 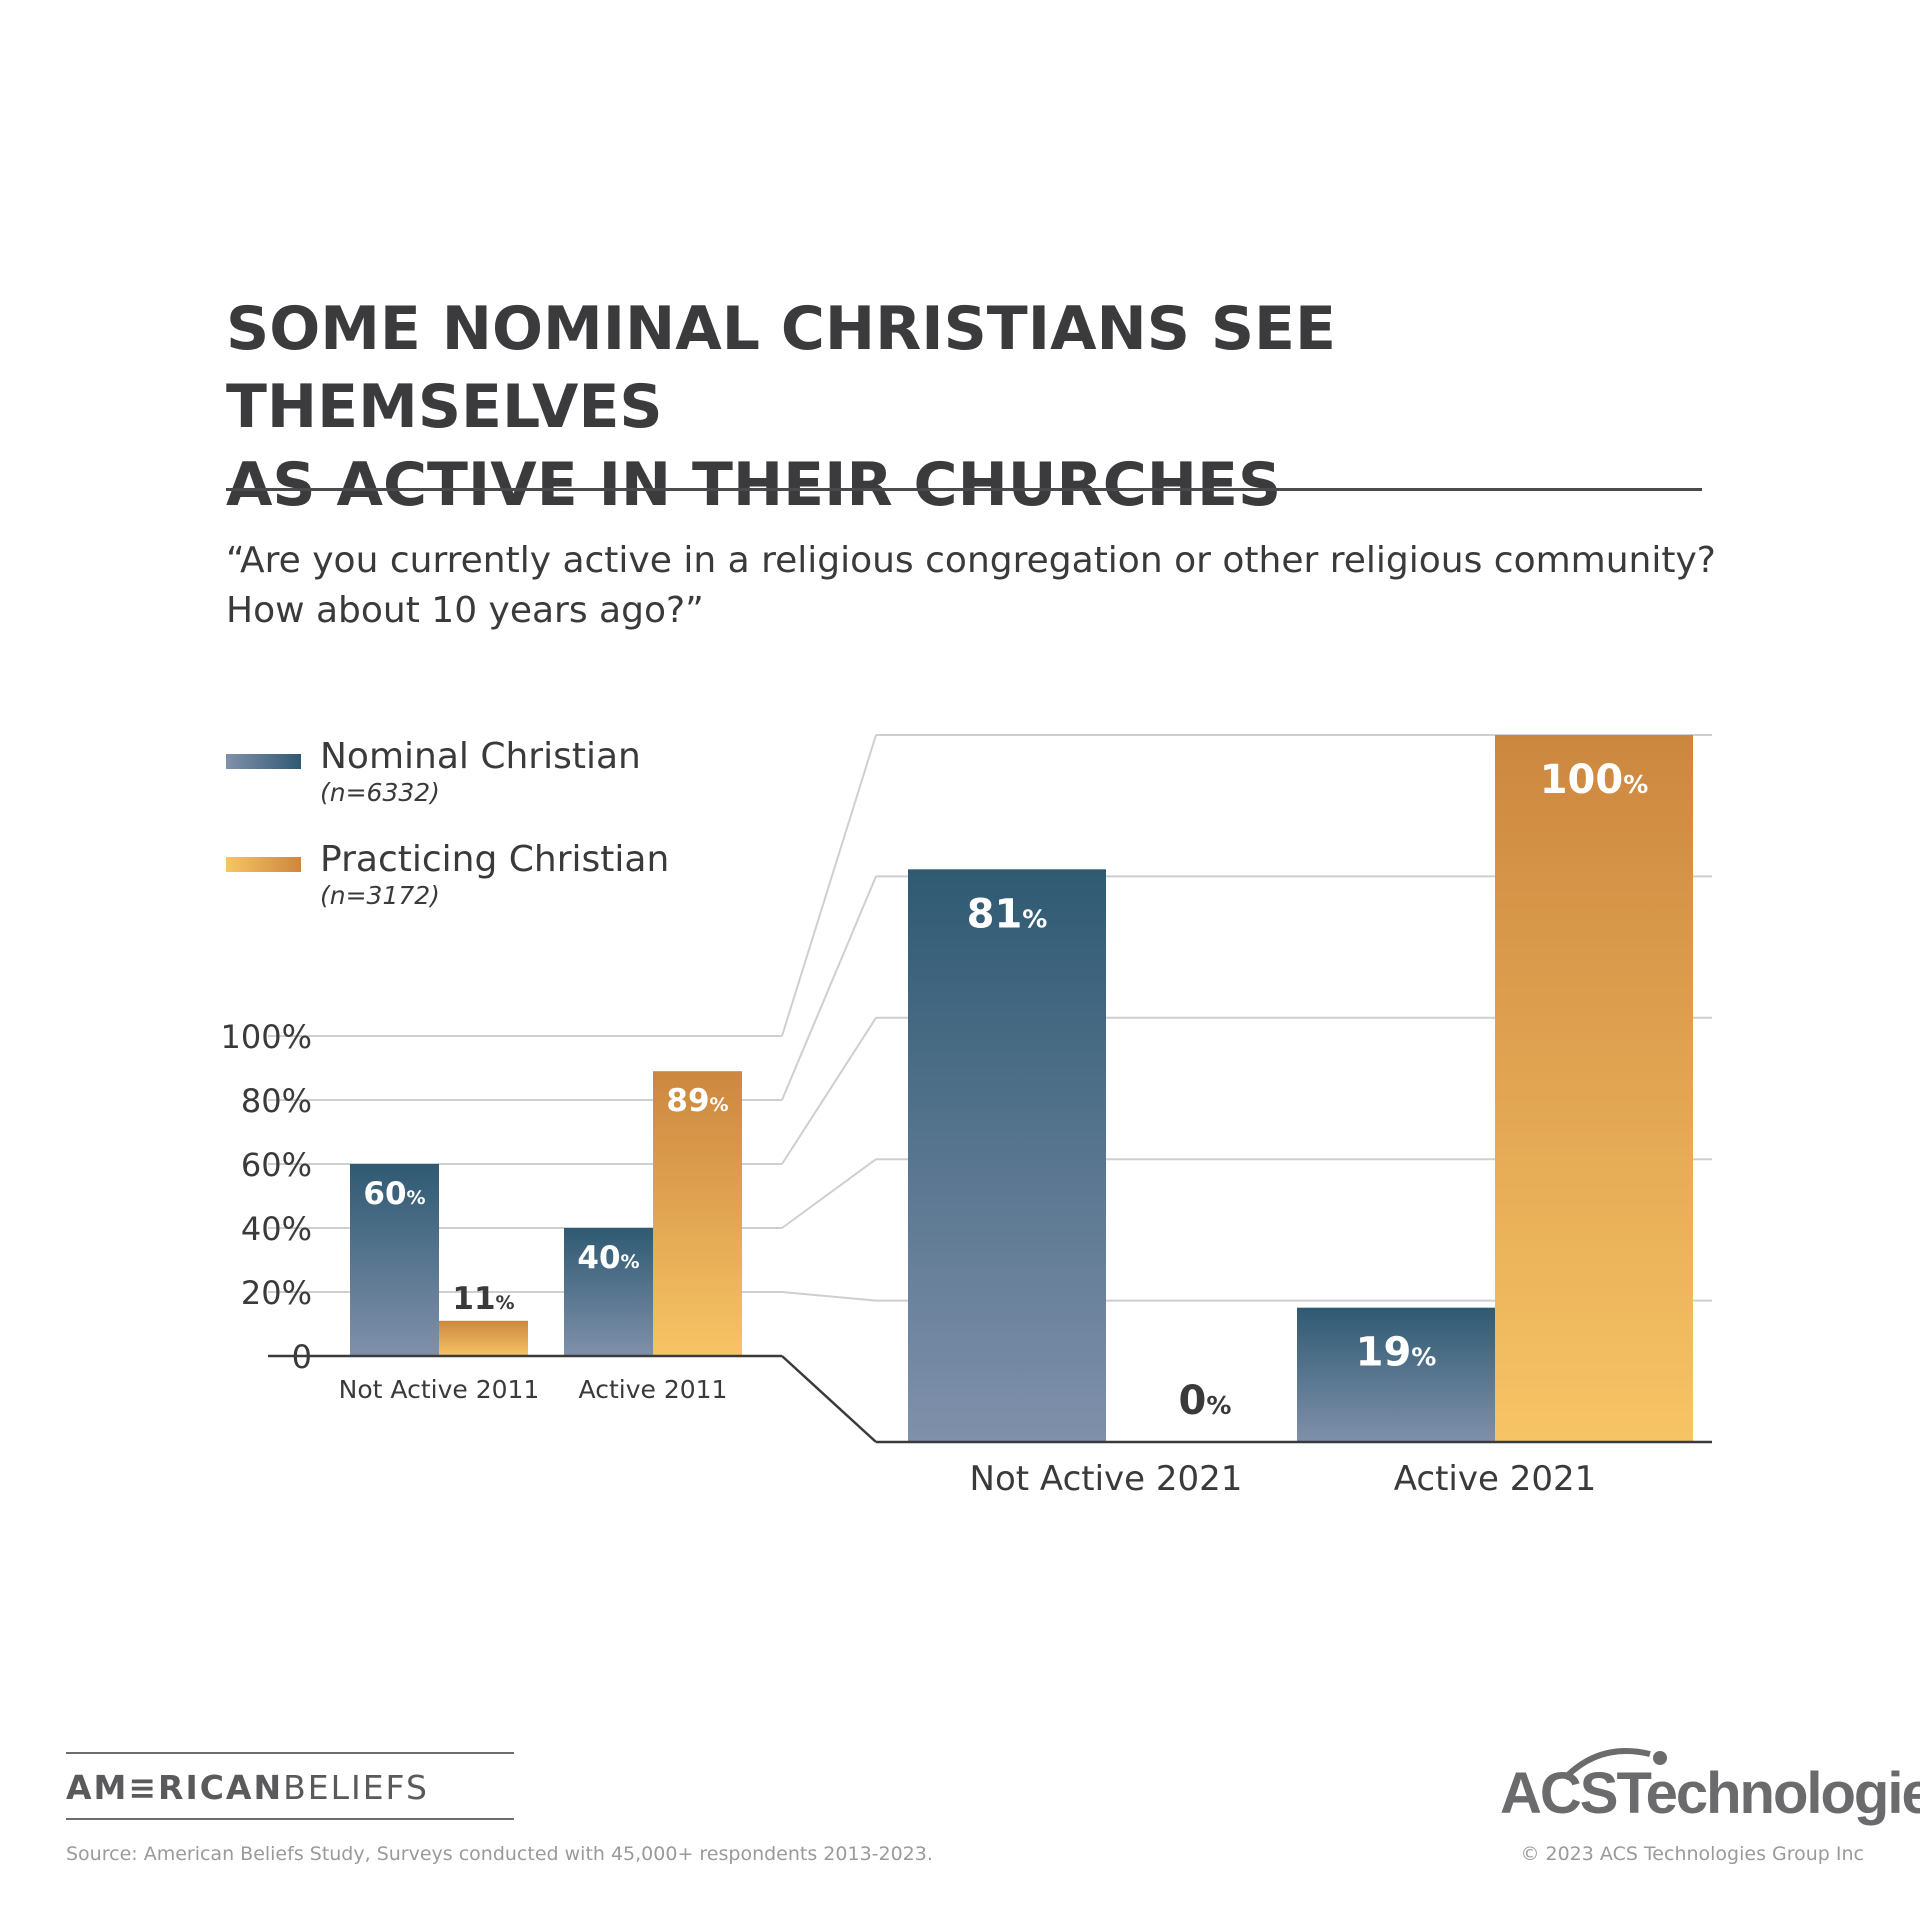 I want to click on large-category-label: Active 2021, so click(x=1495, y=1479).